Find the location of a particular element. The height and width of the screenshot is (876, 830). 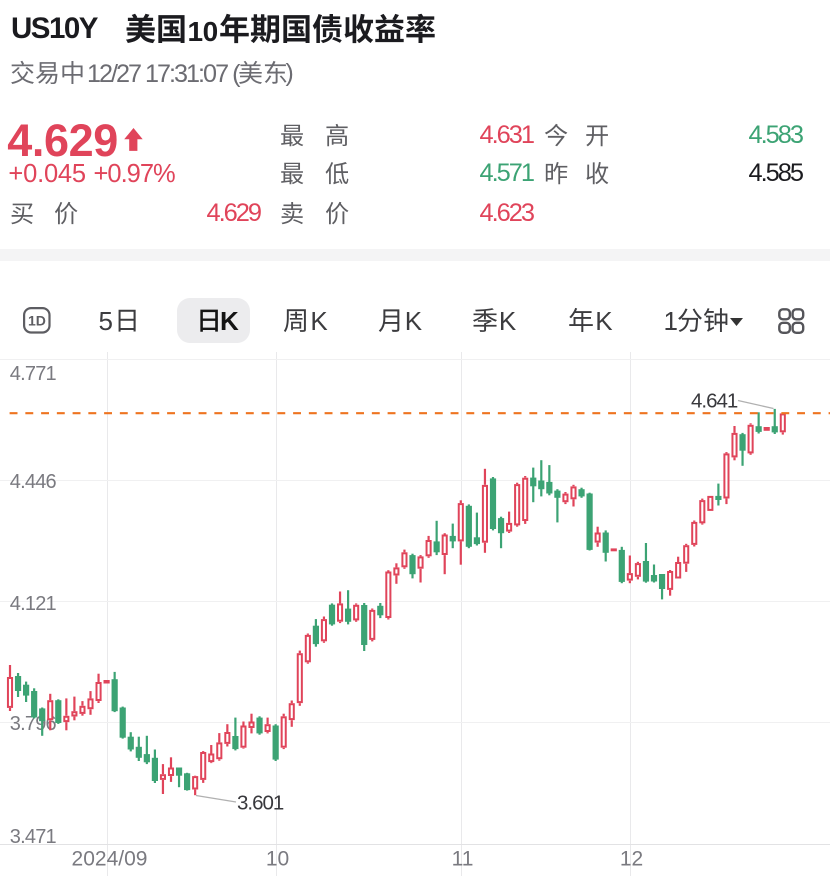

svg-text: 3.601 is located at coordinates (260, 803).